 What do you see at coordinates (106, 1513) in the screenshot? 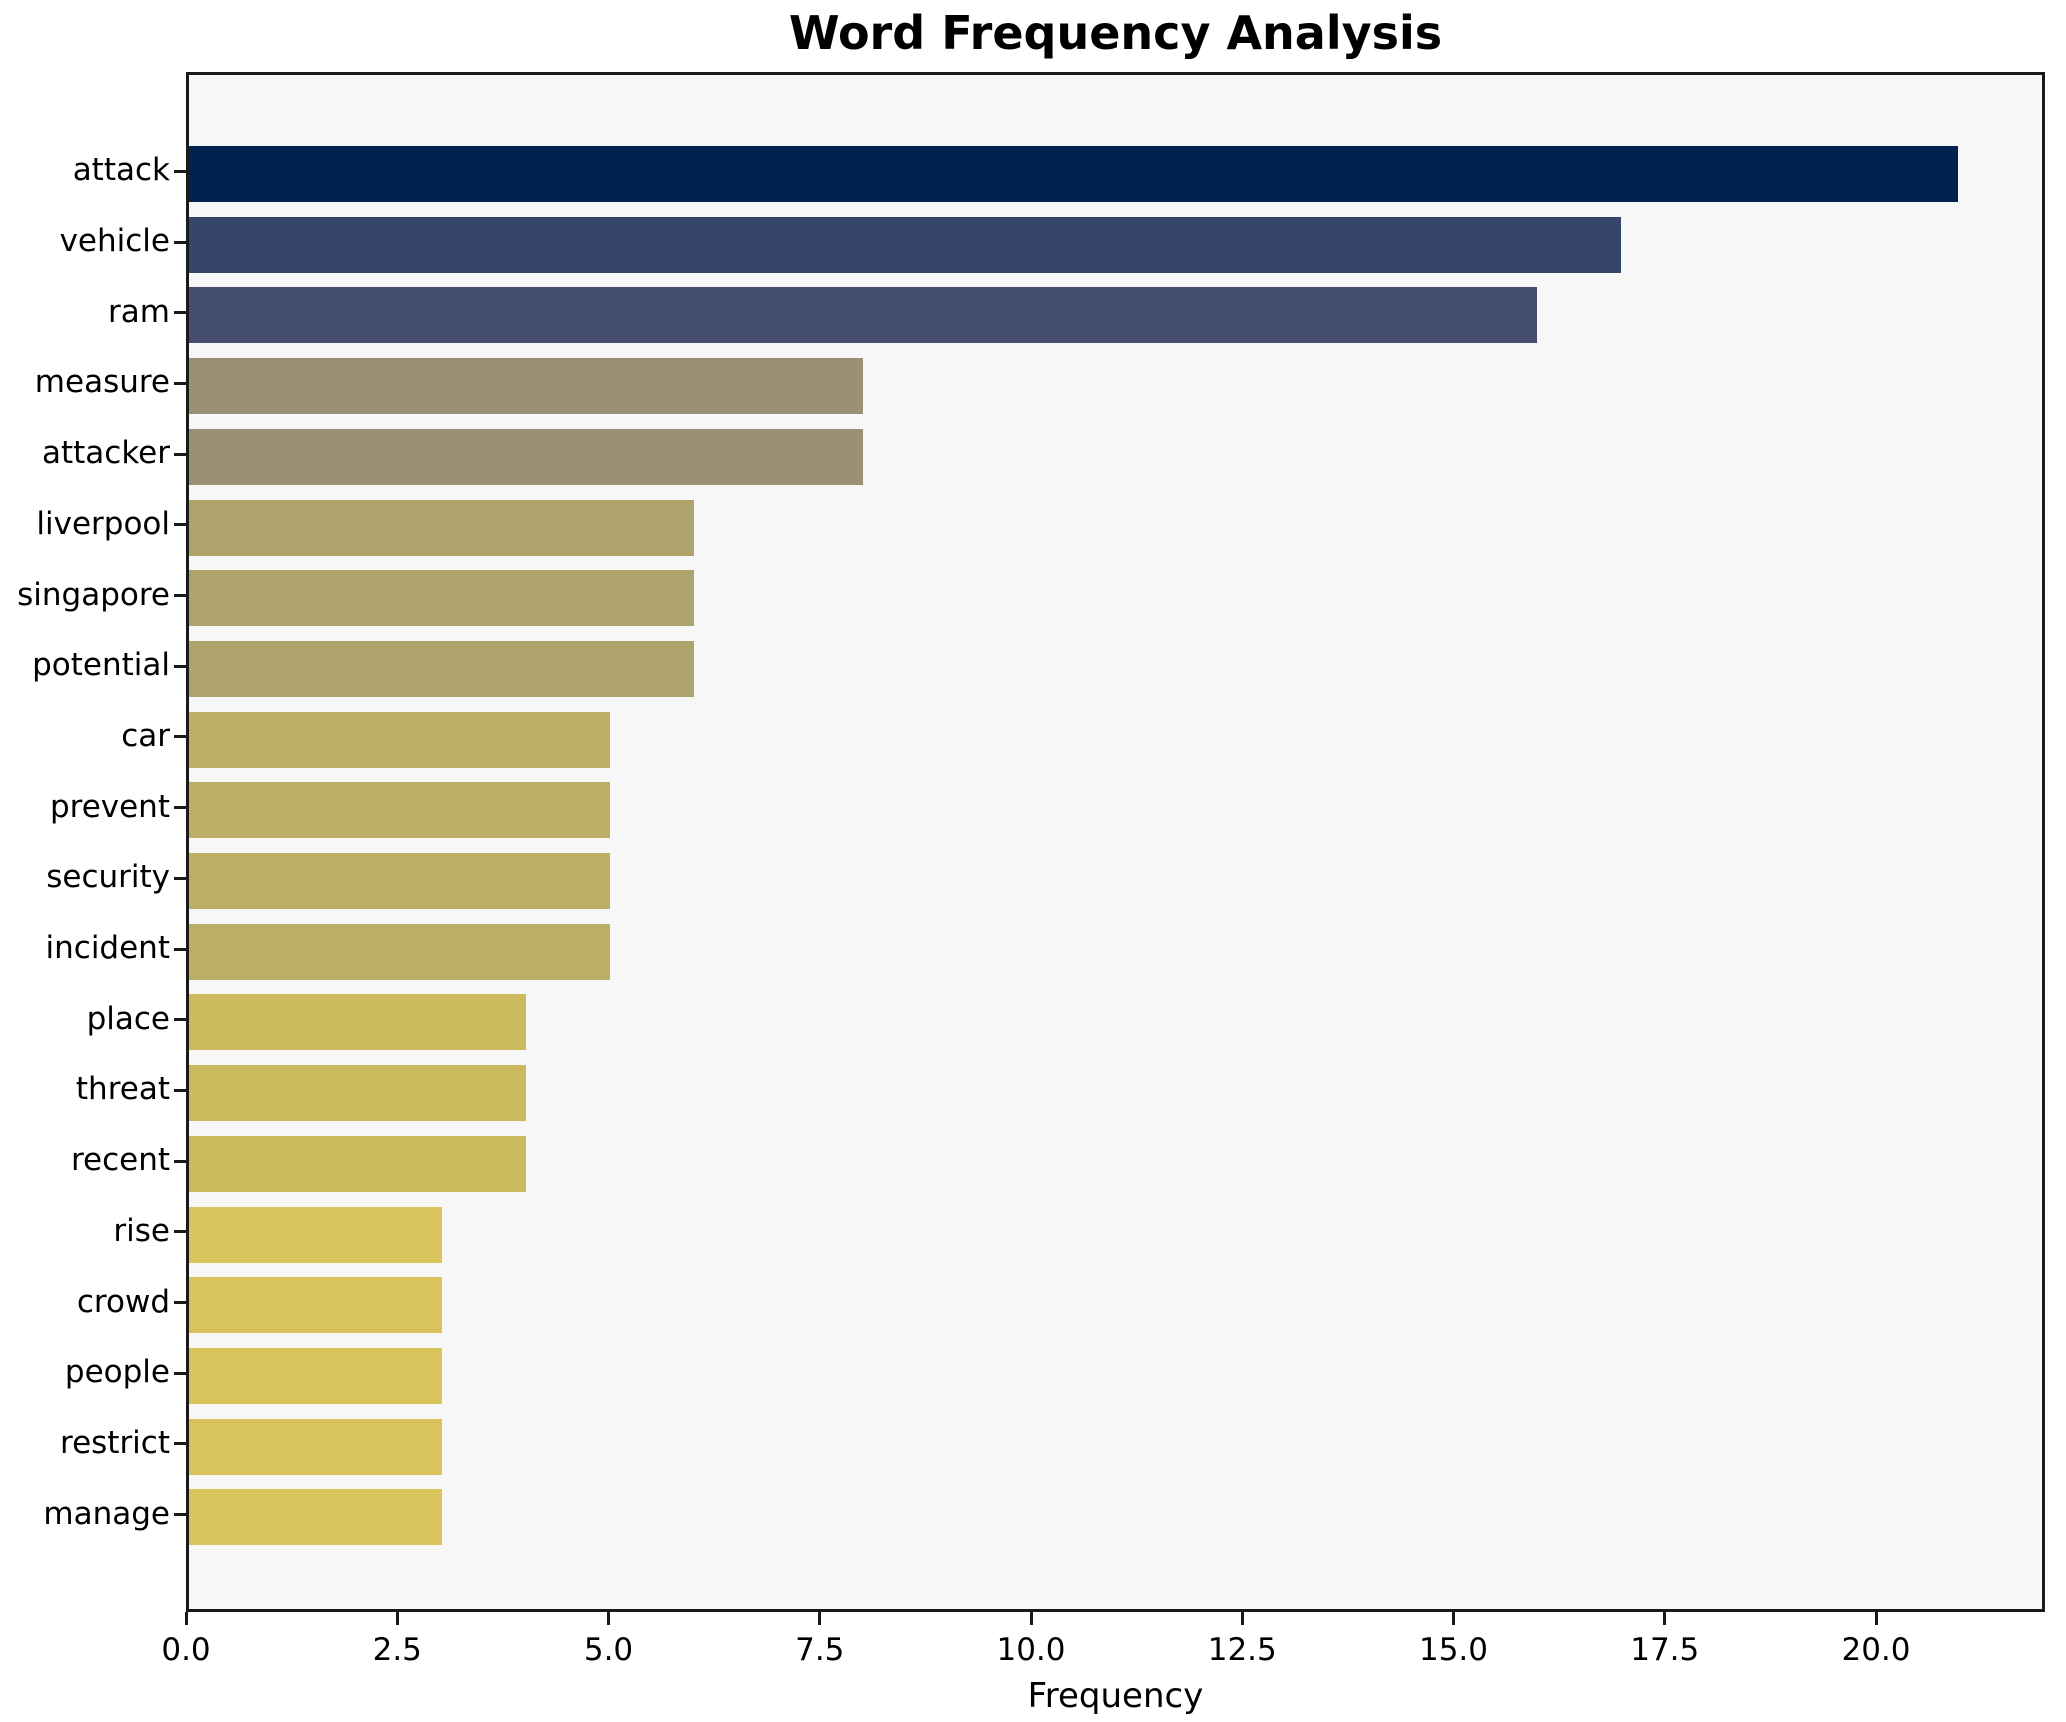
I see `y-tick-label-manage: manage` at bounding box center [106, 1513].